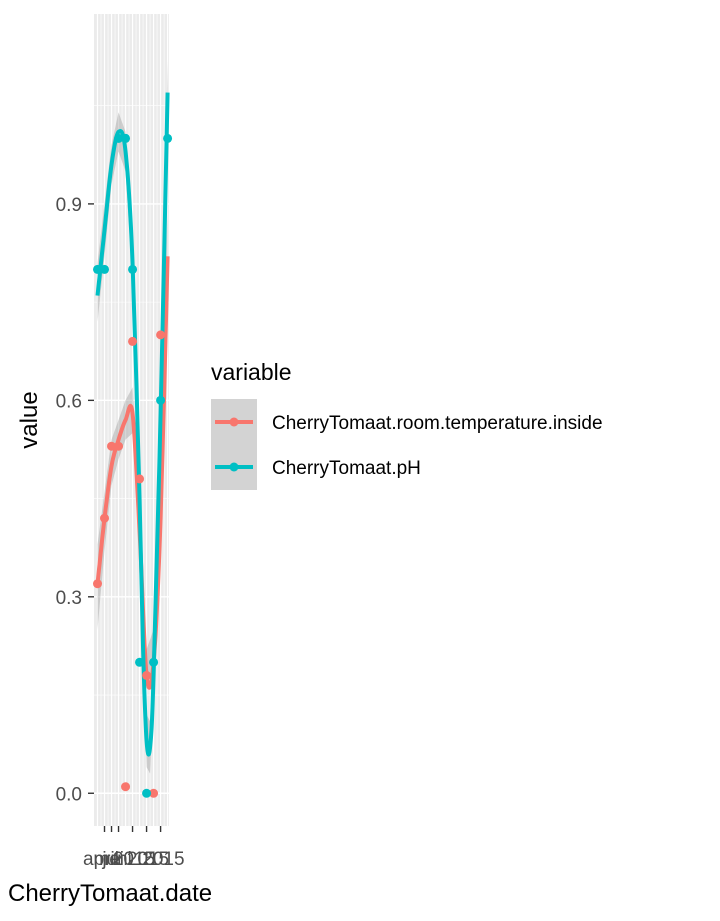 Image resolution: width=720 pixels, height=921 pixels. What do you see at coordinates (69, 401) in the screenshot?
I see `y-tick-label: 0.6` at bounding box center [69, 401].